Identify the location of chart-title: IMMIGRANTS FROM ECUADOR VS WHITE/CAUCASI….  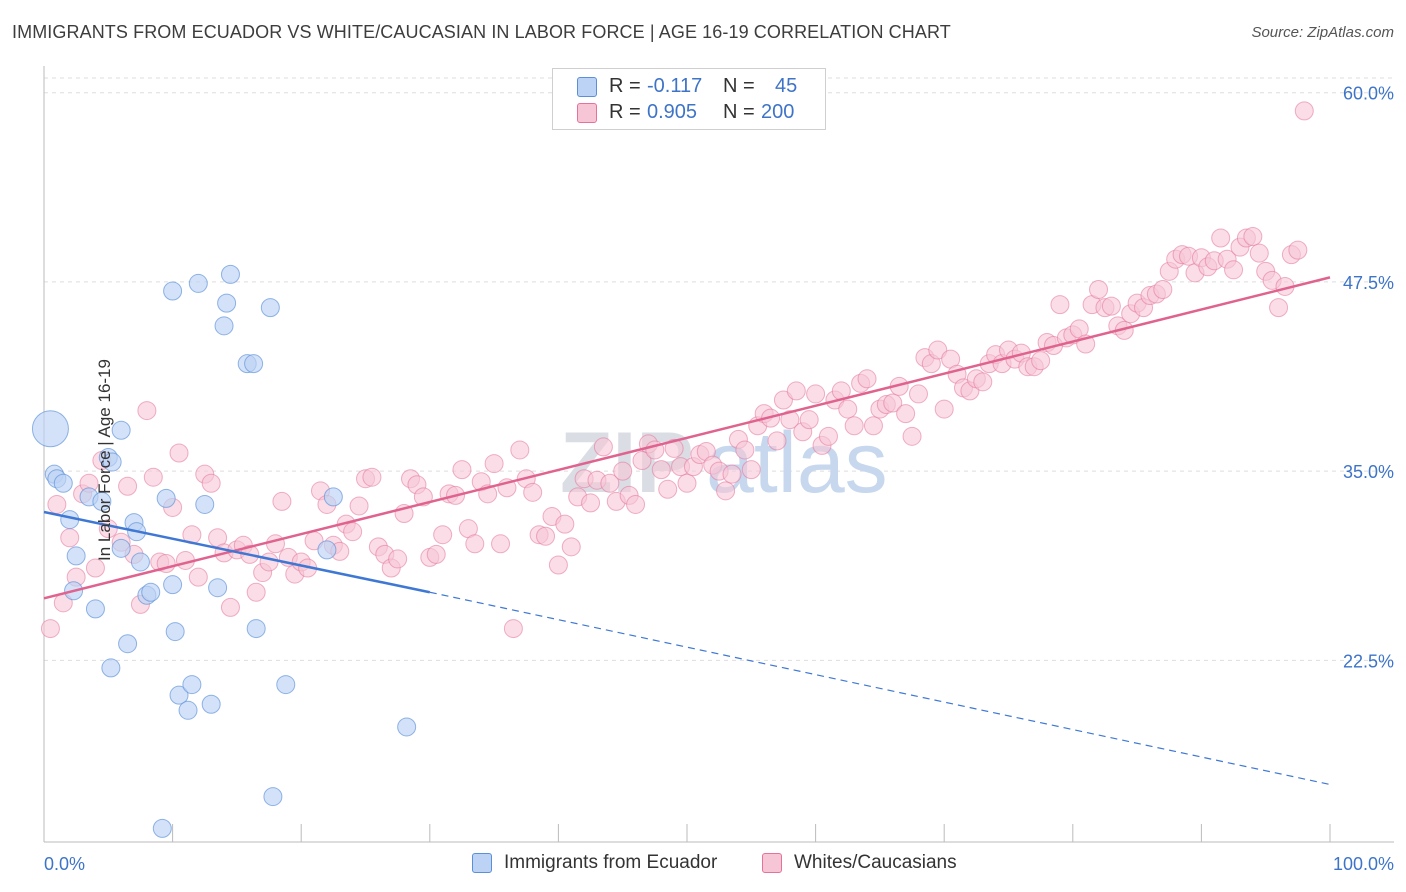
(481, 32).